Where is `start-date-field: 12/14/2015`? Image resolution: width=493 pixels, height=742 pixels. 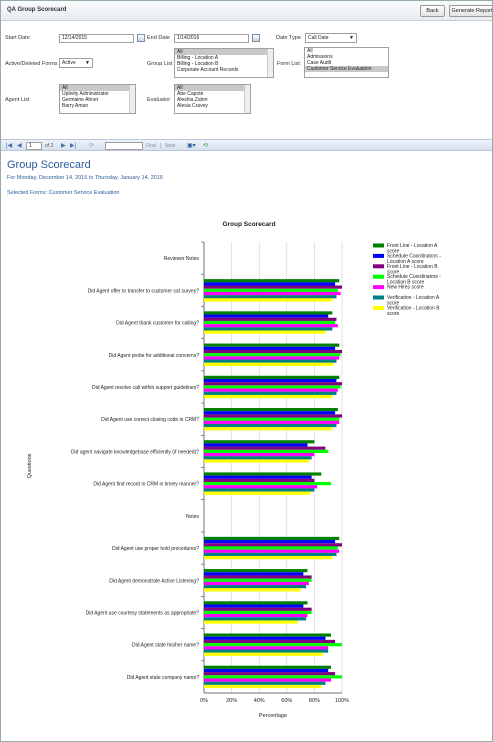
start-date-field: 12/14/2015 is located at coordinates (96, 38).